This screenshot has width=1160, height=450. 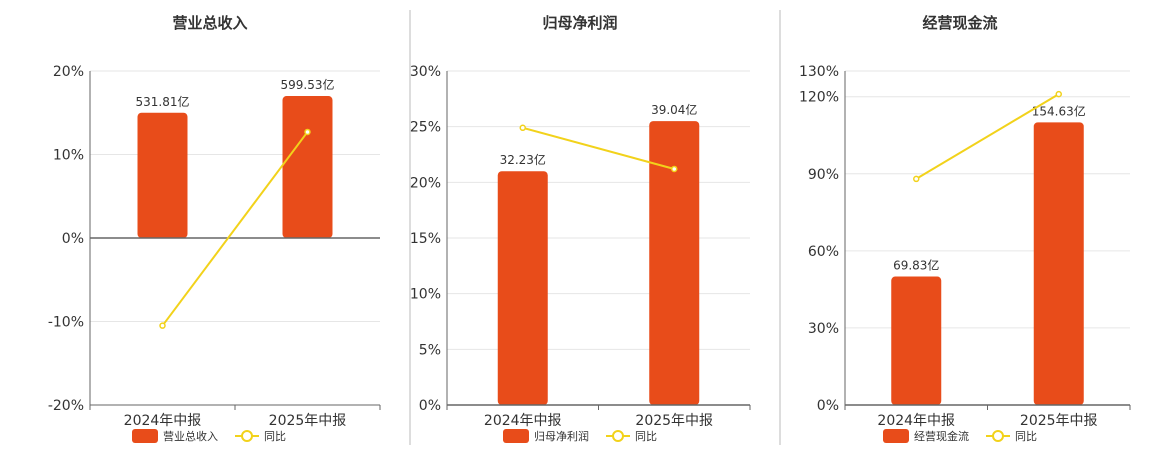 I want to click on bar-value-label: 154.63亿, so click(x=1059, y=110).